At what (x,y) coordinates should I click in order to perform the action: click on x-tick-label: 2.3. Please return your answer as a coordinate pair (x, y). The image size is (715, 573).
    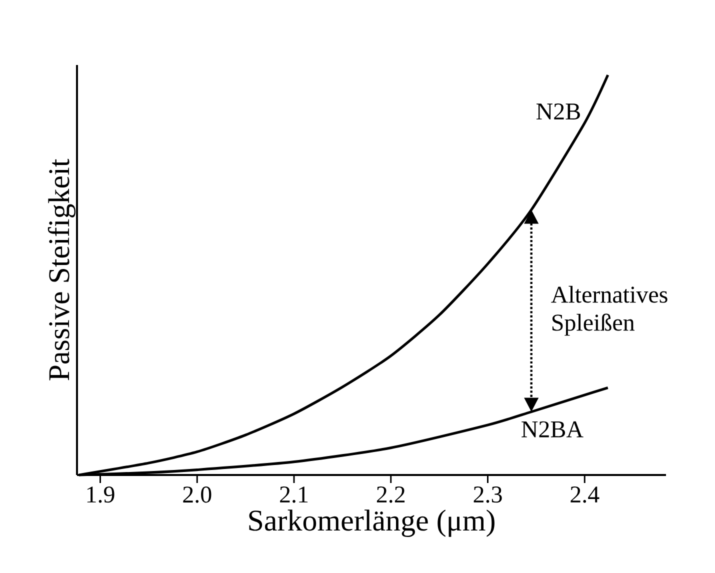
    Looking at the image, I should click on (488, 494).